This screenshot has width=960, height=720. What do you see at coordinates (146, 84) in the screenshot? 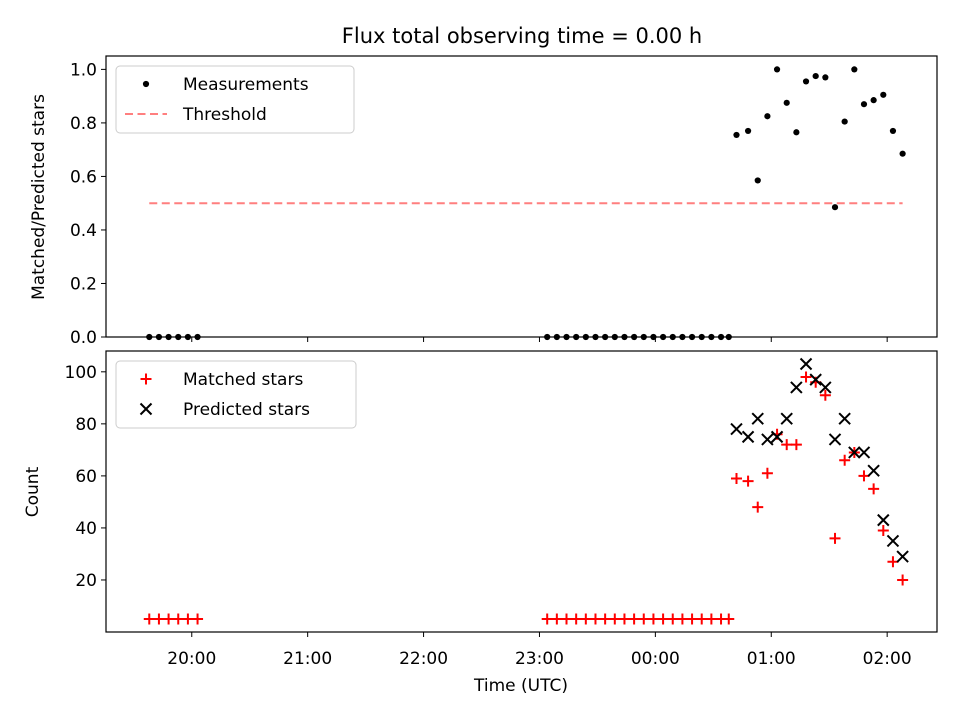
I see `legend-dot-marker` at bounding box center [146, 84].